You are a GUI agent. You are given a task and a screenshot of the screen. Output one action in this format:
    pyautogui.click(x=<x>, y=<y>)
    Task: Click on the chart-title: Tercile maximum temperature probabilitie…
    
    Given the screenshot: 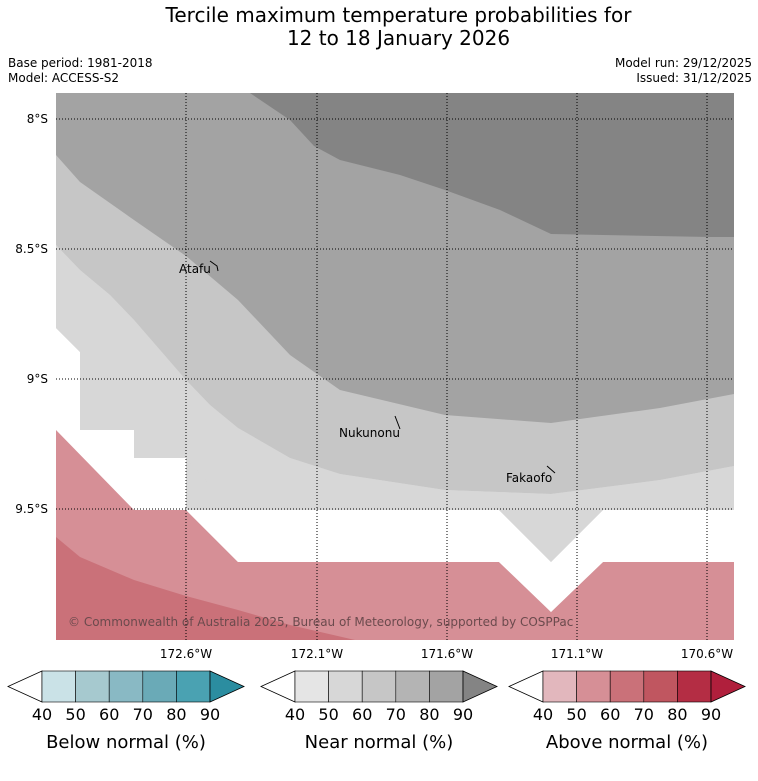 What is the action you would take?
    pyautogui.click(x=379, y=27)
    